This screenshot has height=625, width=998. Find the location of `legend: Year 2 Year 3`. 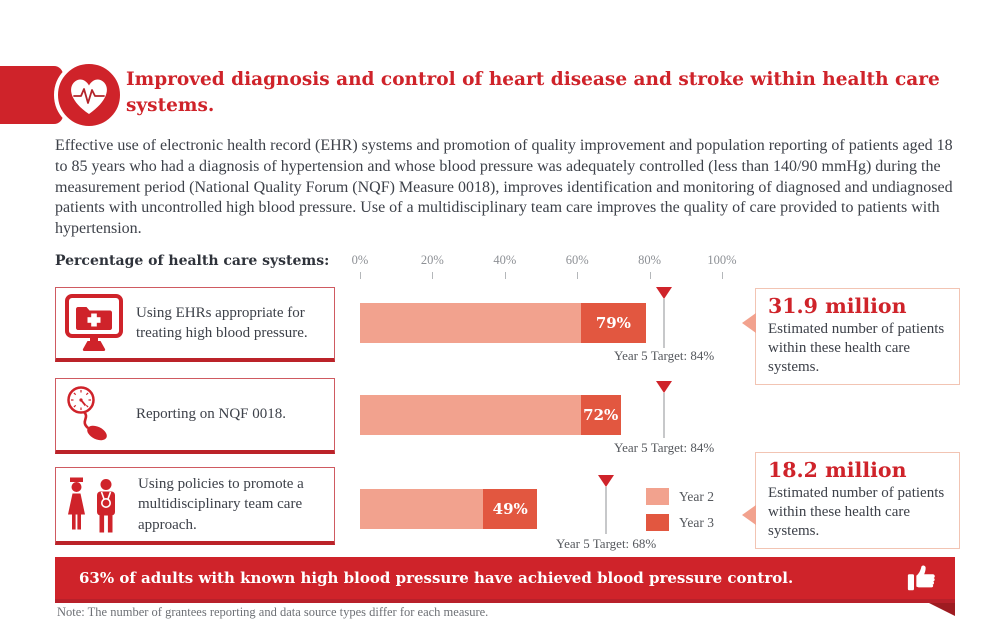

legend: Year 2 Year 3 is located at coordinates (680, 513).